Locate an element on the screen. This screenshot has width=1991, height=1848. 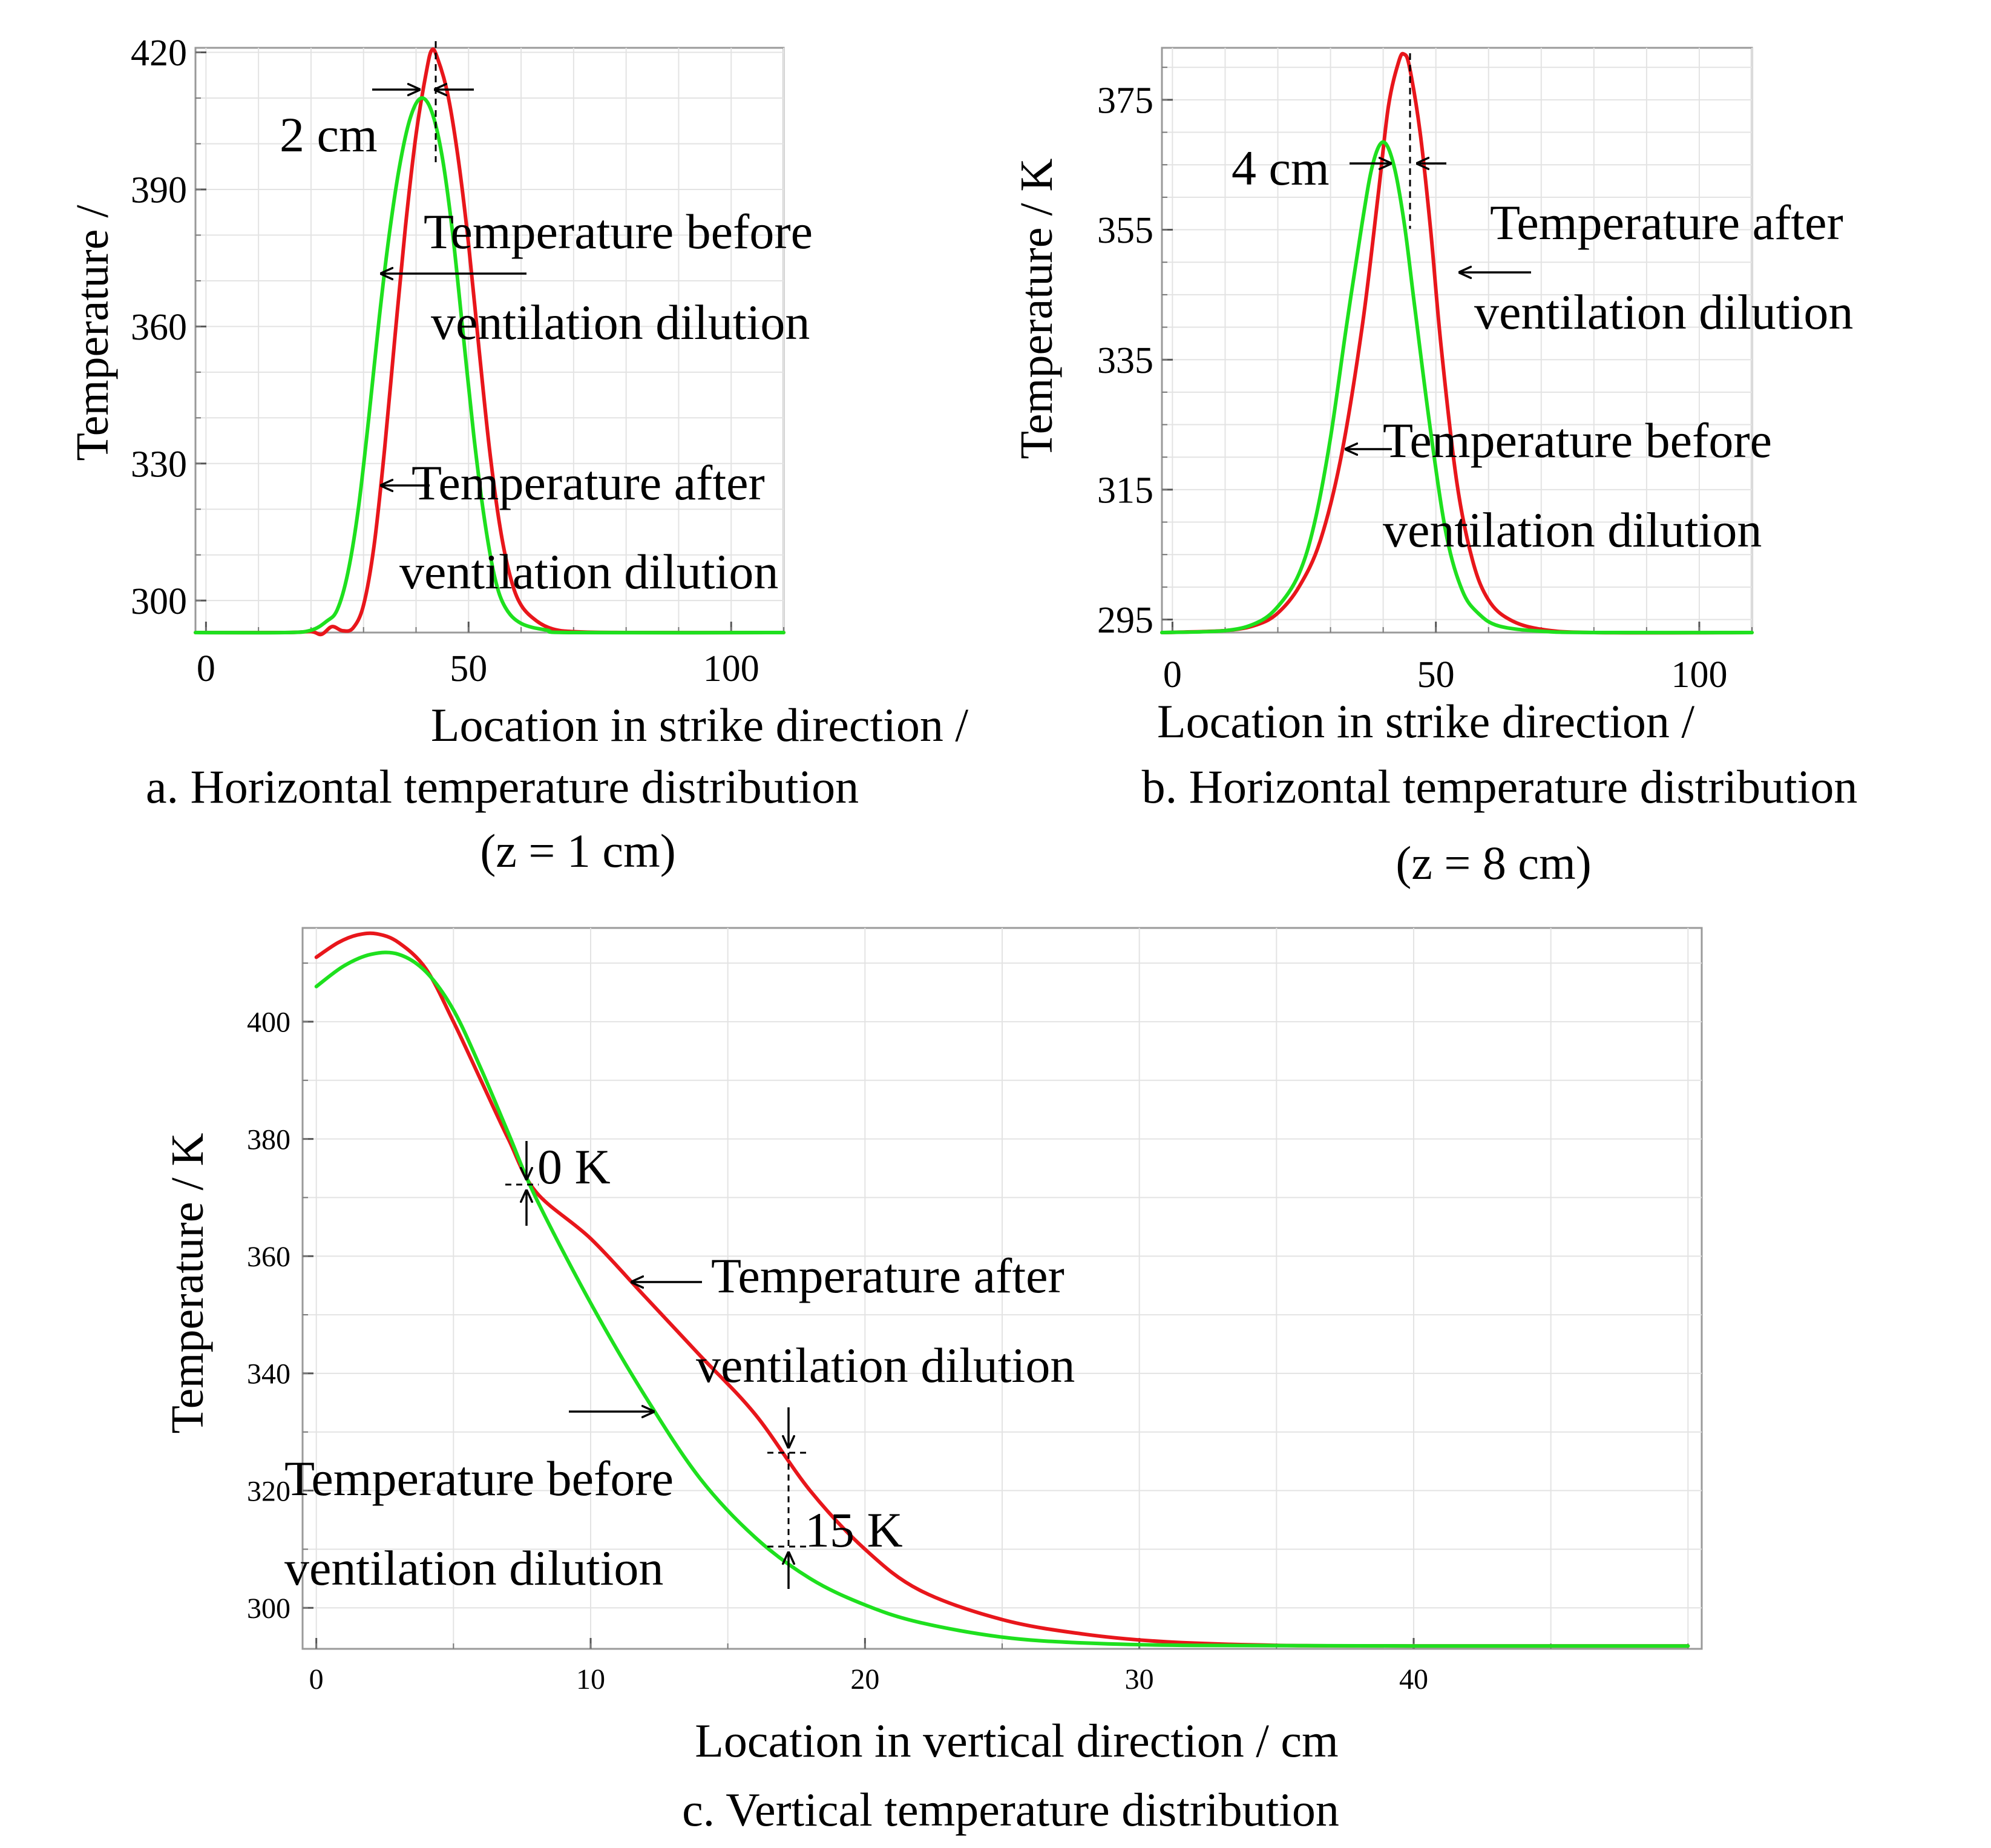
y-tick-label: 355 is located at coordinates (1125, 230).